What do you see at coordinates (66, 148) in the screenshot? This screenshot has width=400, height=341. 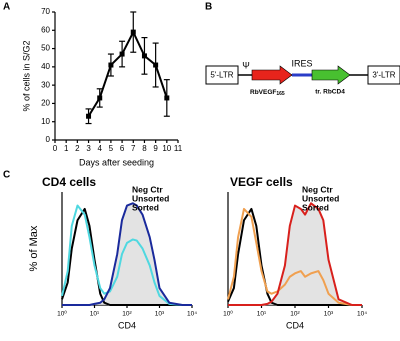 I see `x-tick-label: 1` at bounding box center [66, 148].